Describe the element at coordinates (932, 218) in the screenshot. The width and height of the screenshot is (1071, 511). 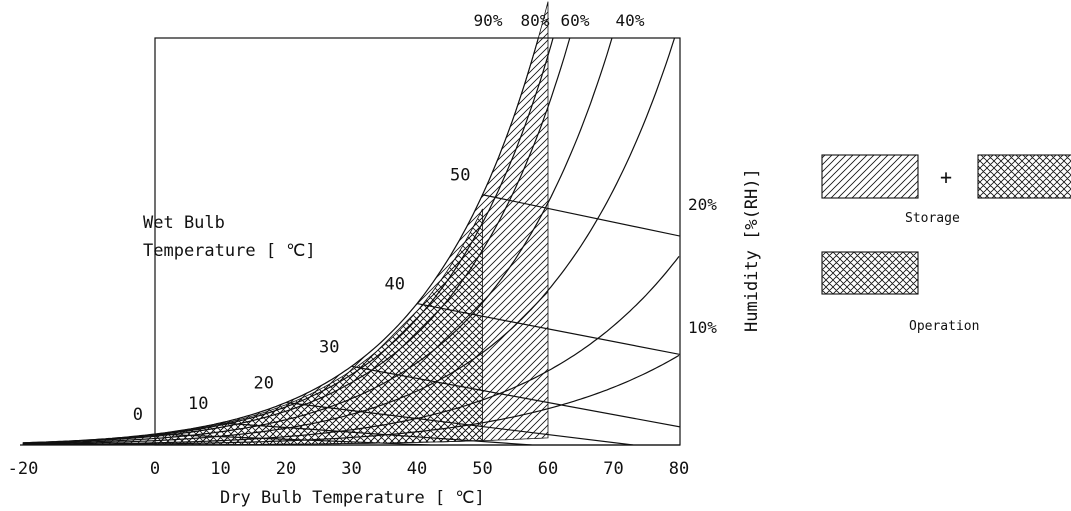
I see `legend-storage-label: Storage` at that location.